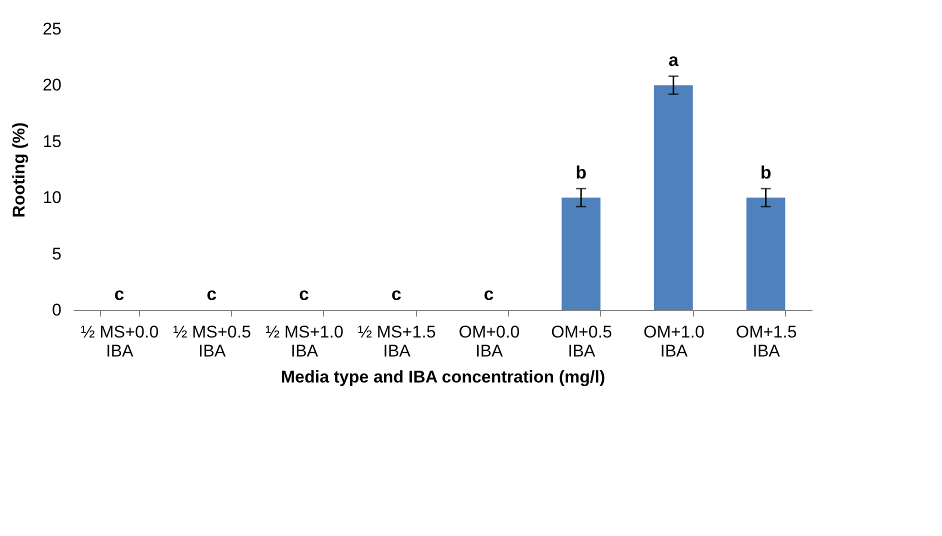 The height and width of the screenshot is (536, 942). What do you see at coordinates (212, 341) in the screenshot?
I see `x-tick-label: ½ MS+0.5 IBA` at bounding box center [212, 341].